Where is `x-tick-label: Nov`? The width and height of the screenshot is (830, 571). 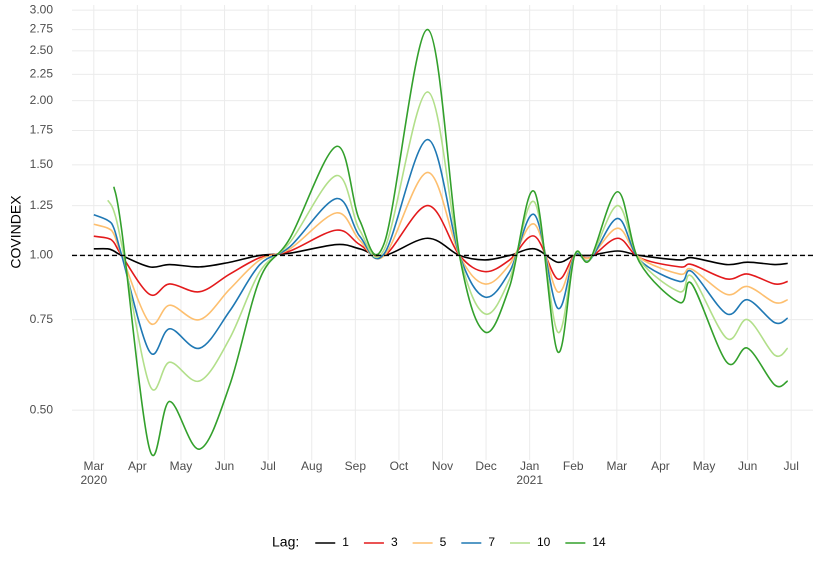 x-tick-label: Nov is located at coordinates (442, 466).